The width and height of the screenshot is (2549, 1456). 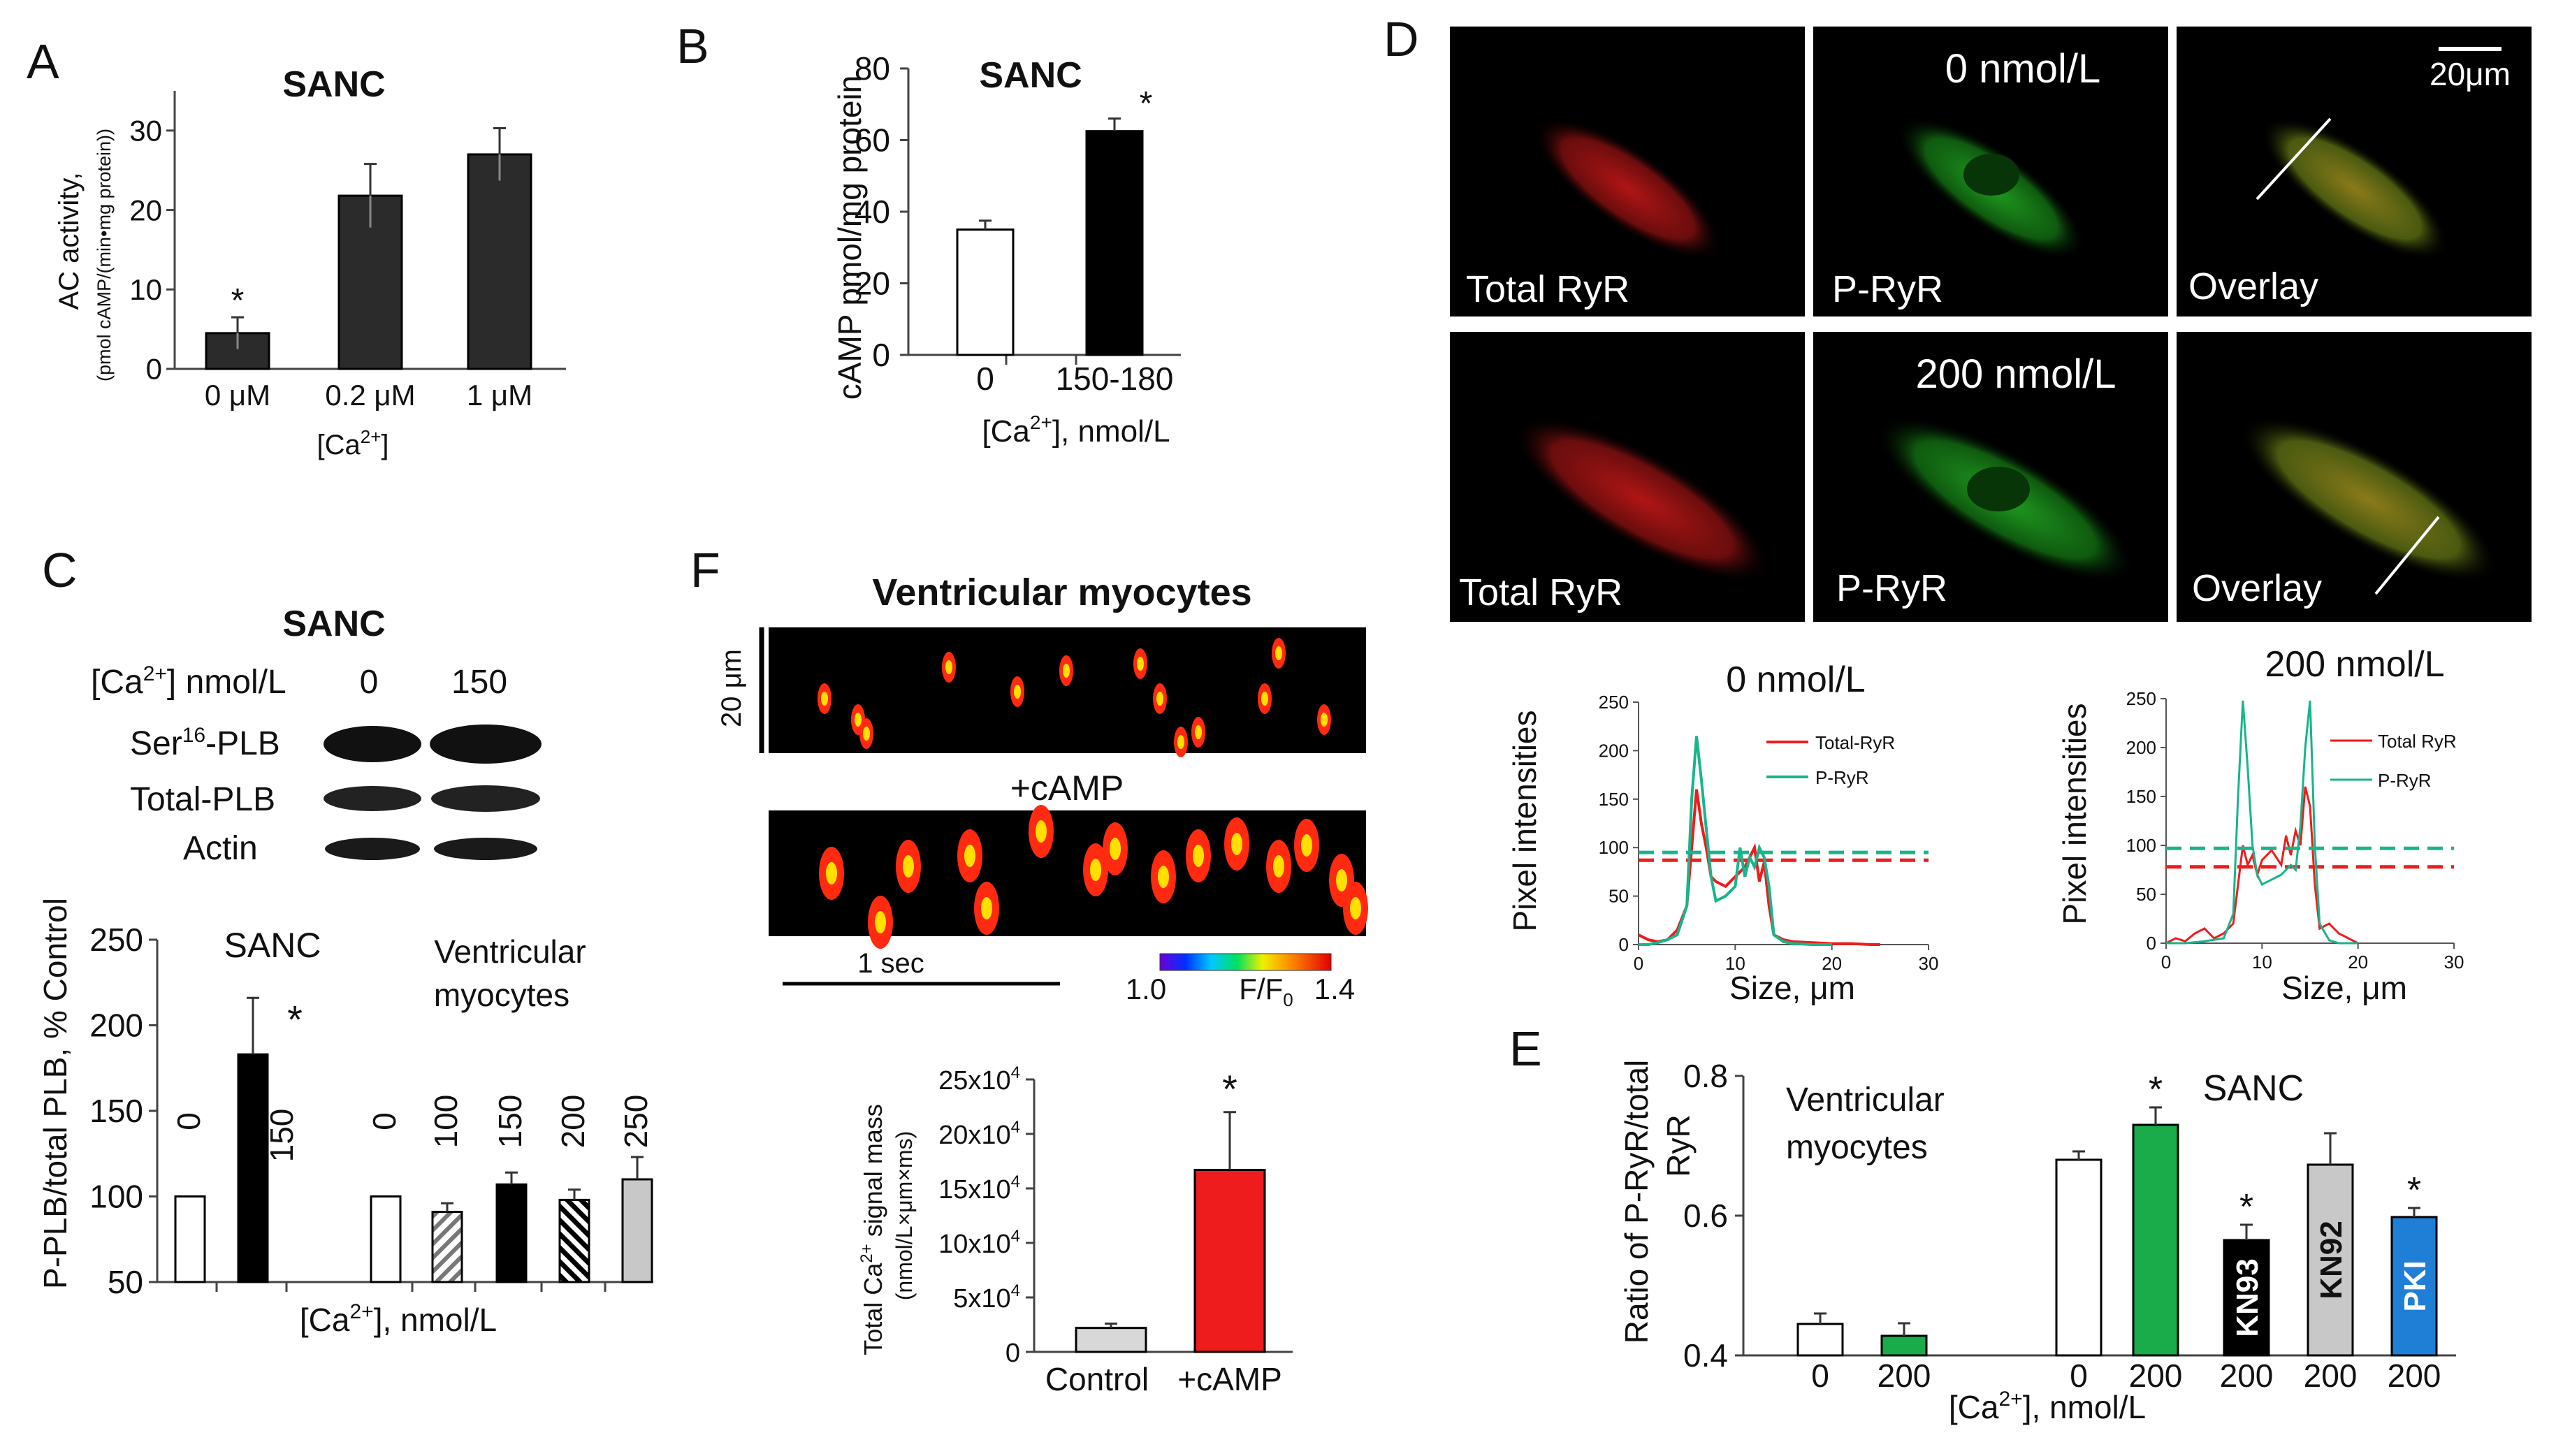 I want to click on panel-a-xlabel: [Ca2+], so click(x=352, y=443).